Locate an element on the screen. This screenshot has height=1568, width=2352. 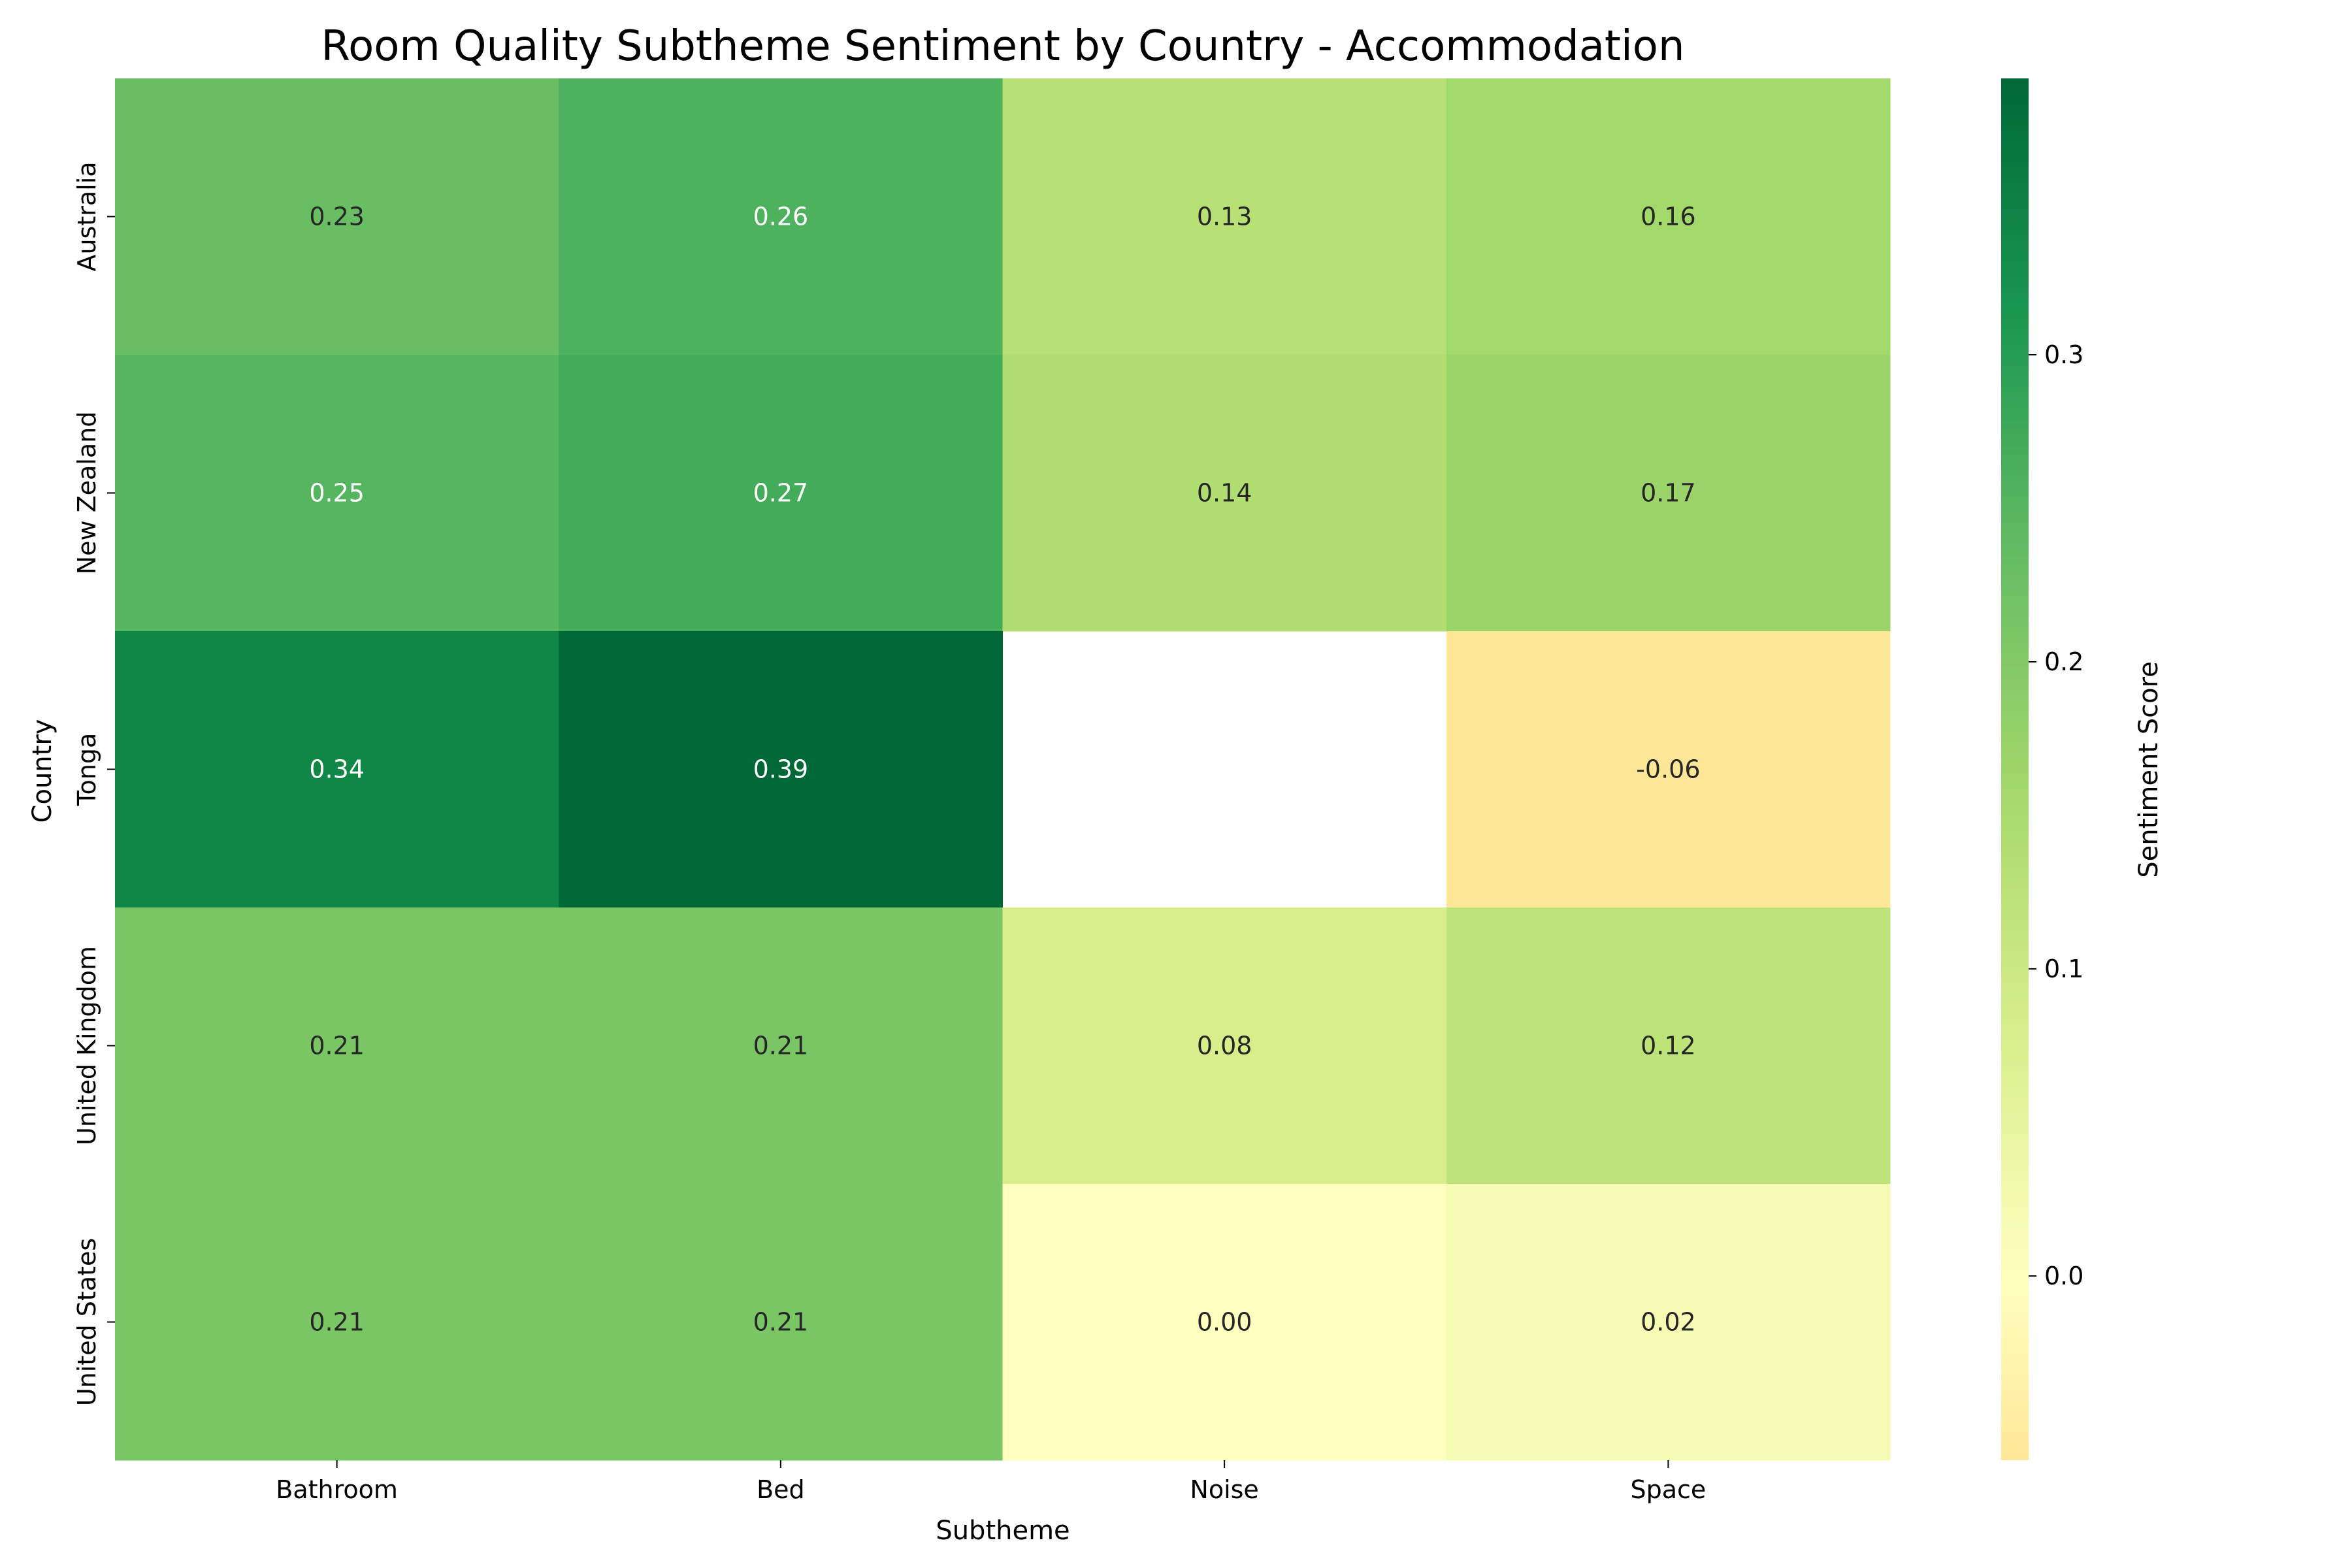
cell-value-label: 0.39 is located at coordinates (781, 769).